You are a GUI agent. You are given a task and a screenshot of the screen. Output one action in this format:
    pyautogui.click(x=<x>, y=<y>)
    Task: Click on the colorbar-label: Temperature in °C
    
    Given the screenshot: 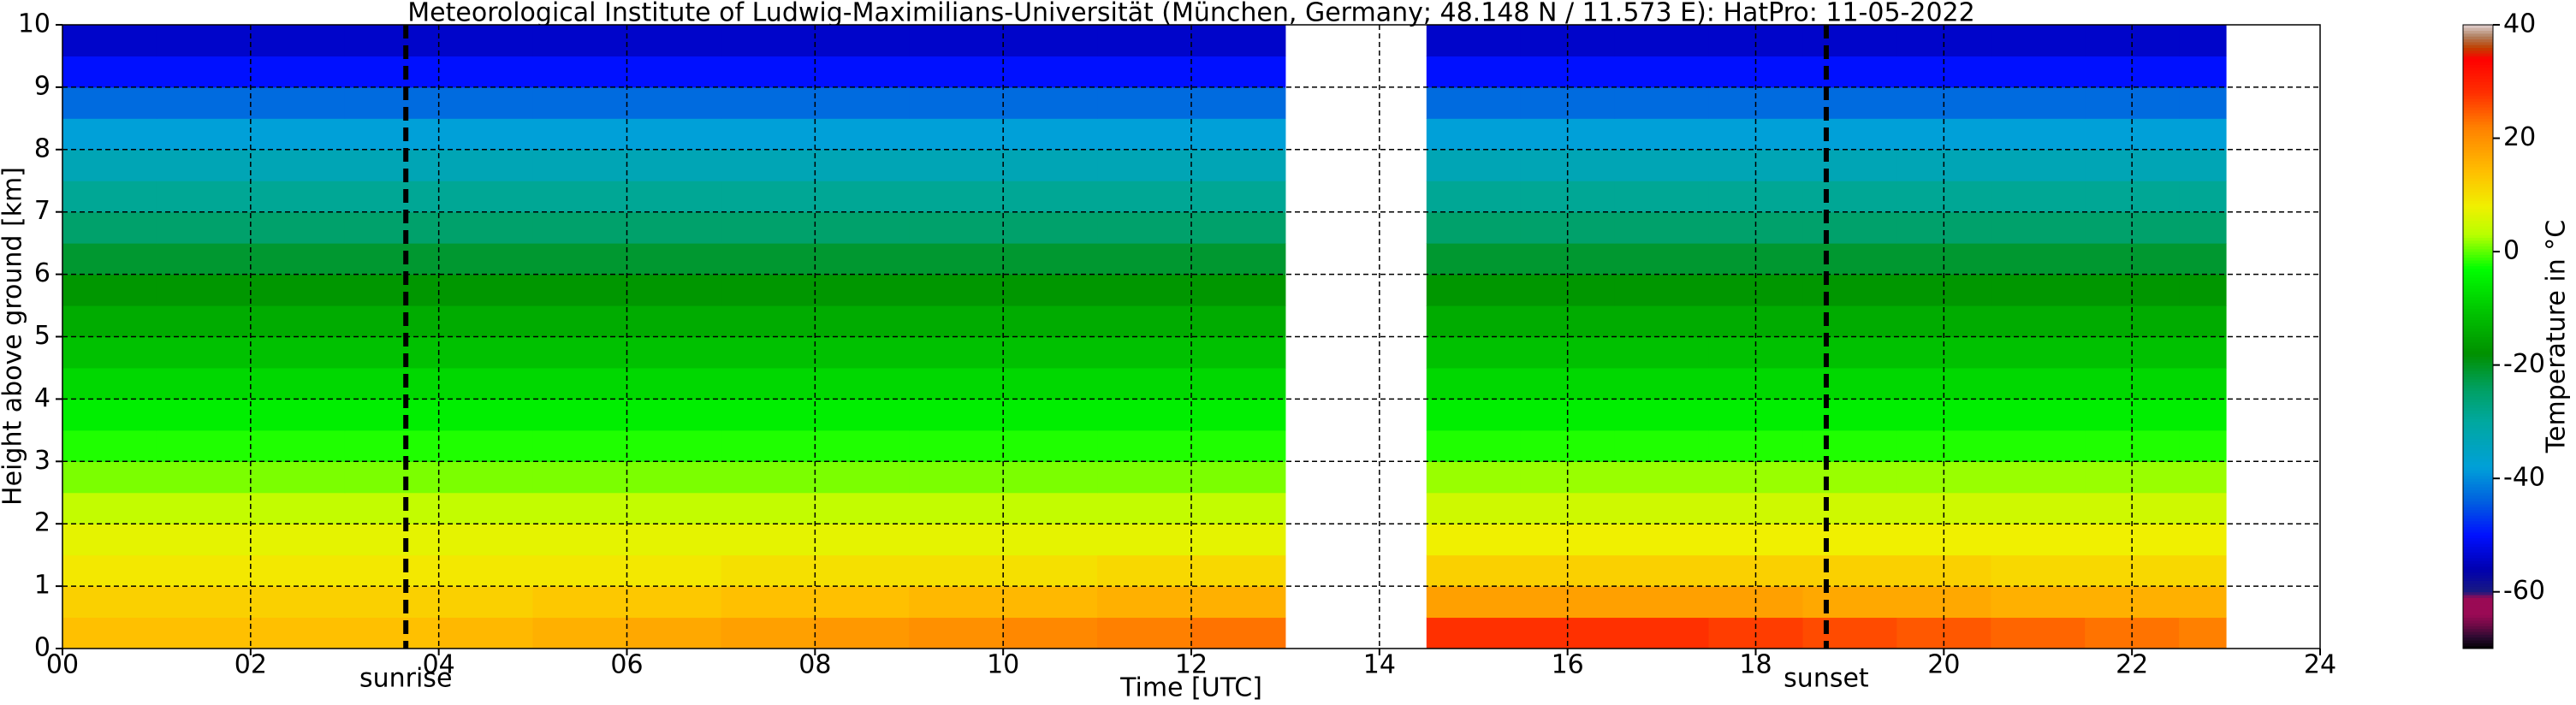 What is the action you would take?
    pyautogui.click(x=2557, y=336)
    